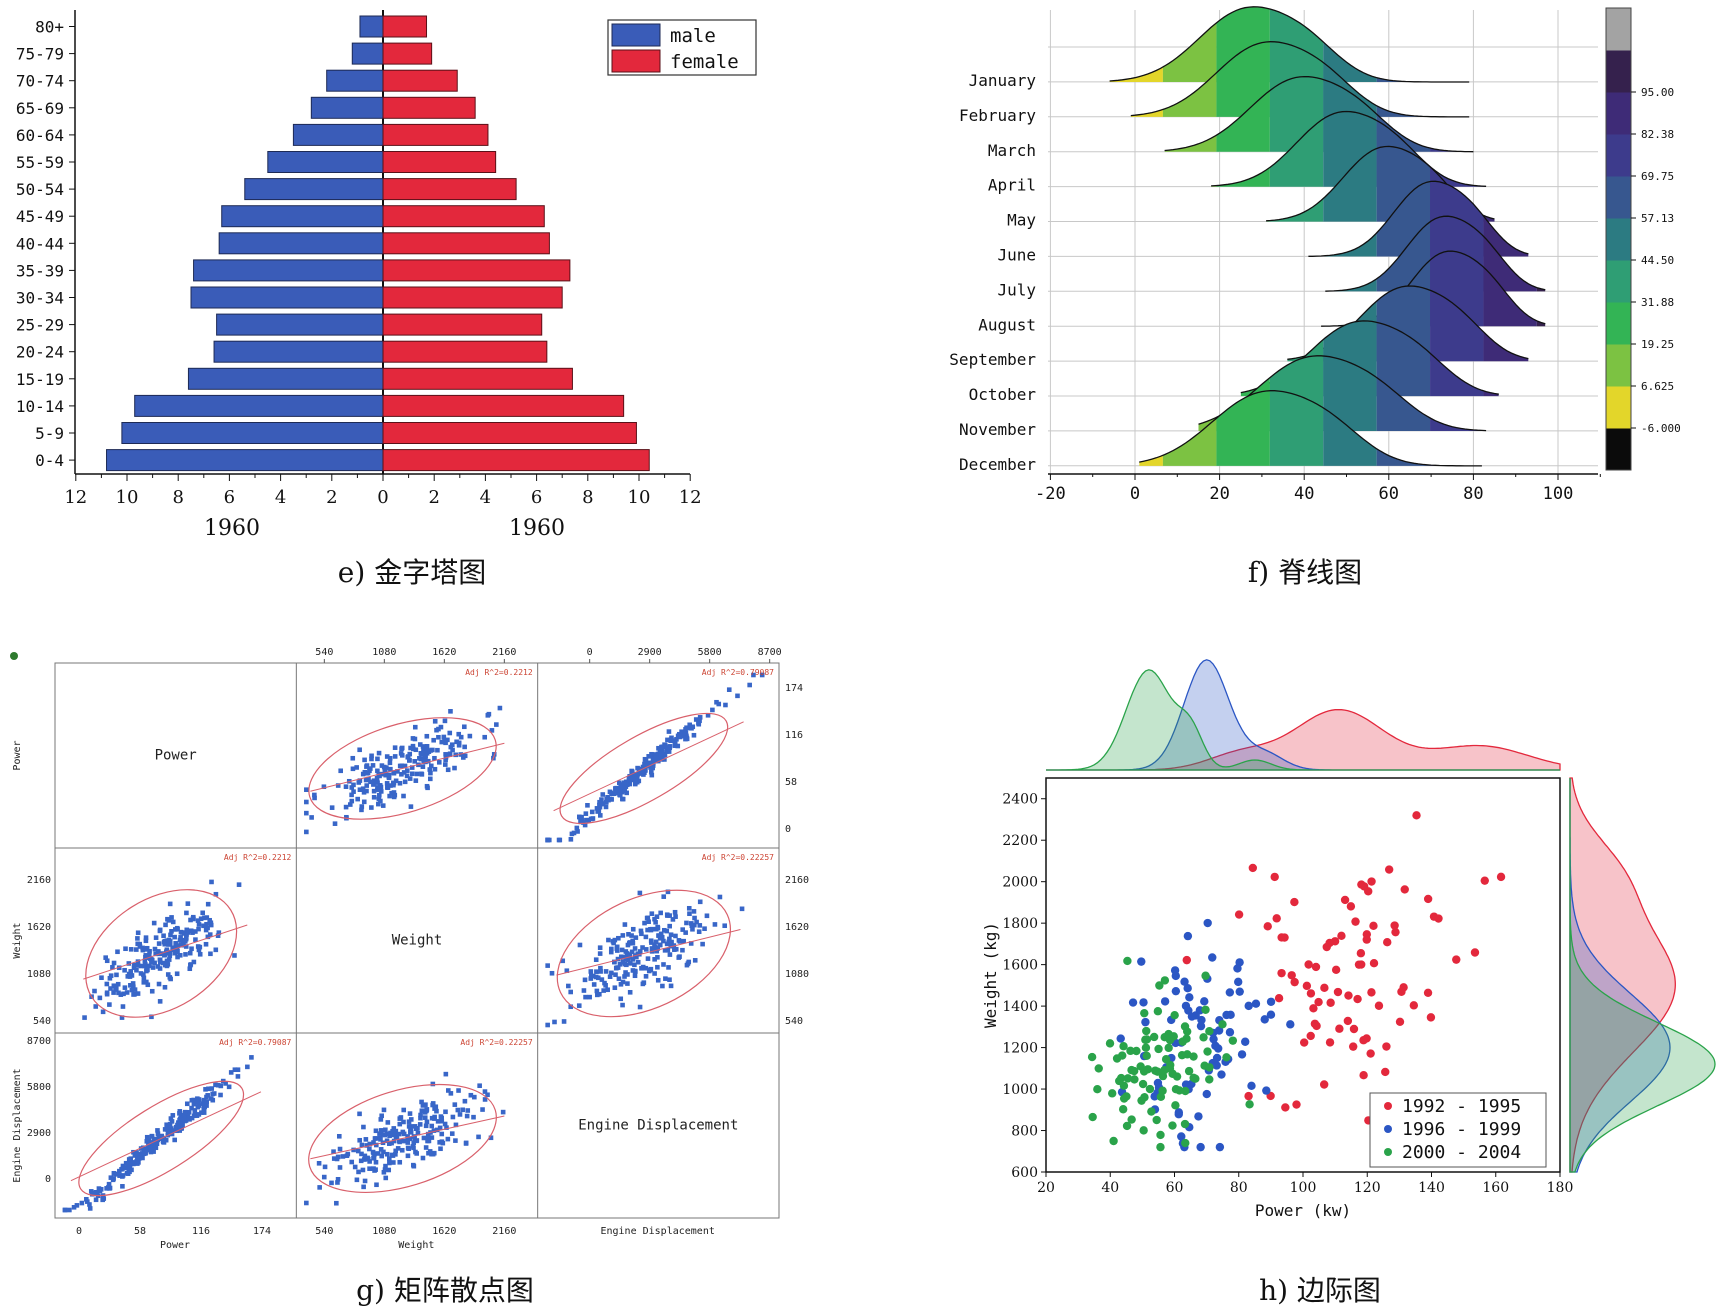  I want to click on ridge-line-April, so click(1349, 148).